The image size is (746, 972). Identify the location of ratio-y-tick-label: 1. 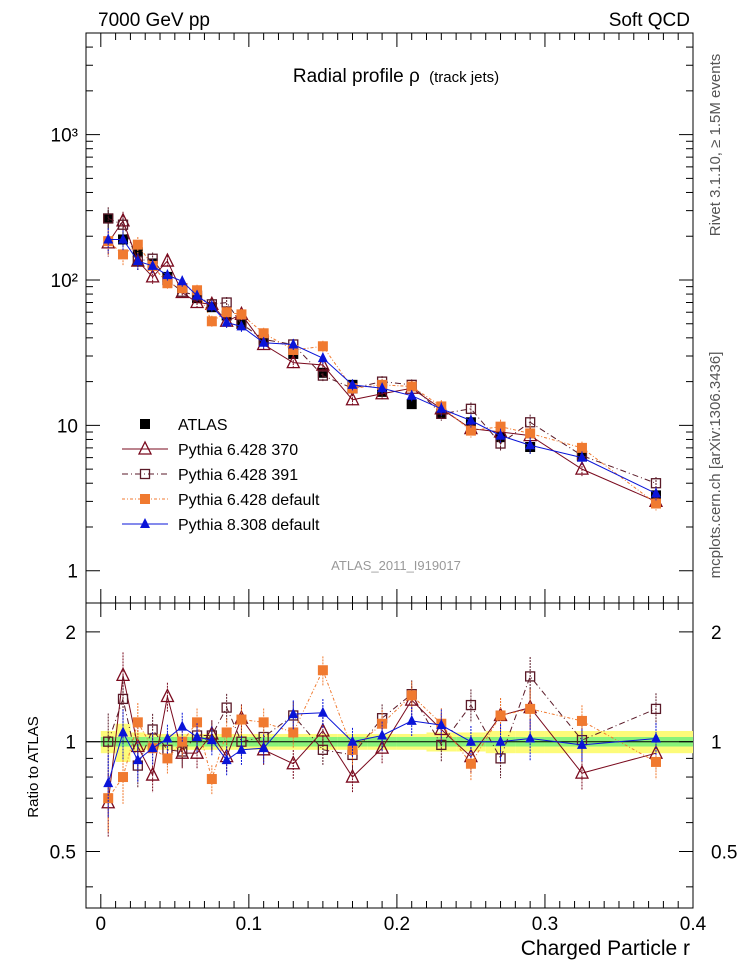
(70, 743).